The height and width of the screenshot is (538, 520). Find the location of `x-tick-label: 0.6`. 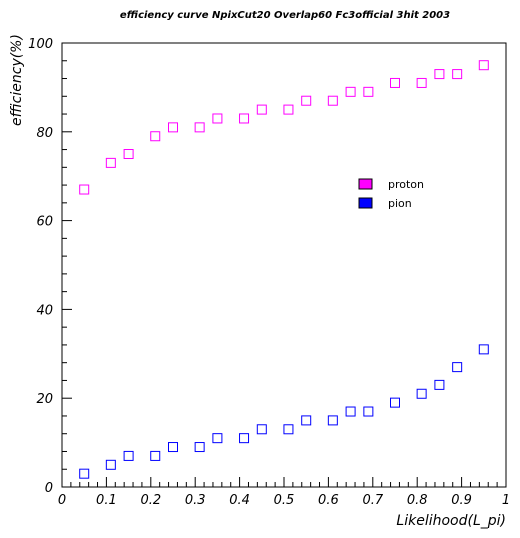

x-tick-label: 0.6 is located at coordinates (328, 500).